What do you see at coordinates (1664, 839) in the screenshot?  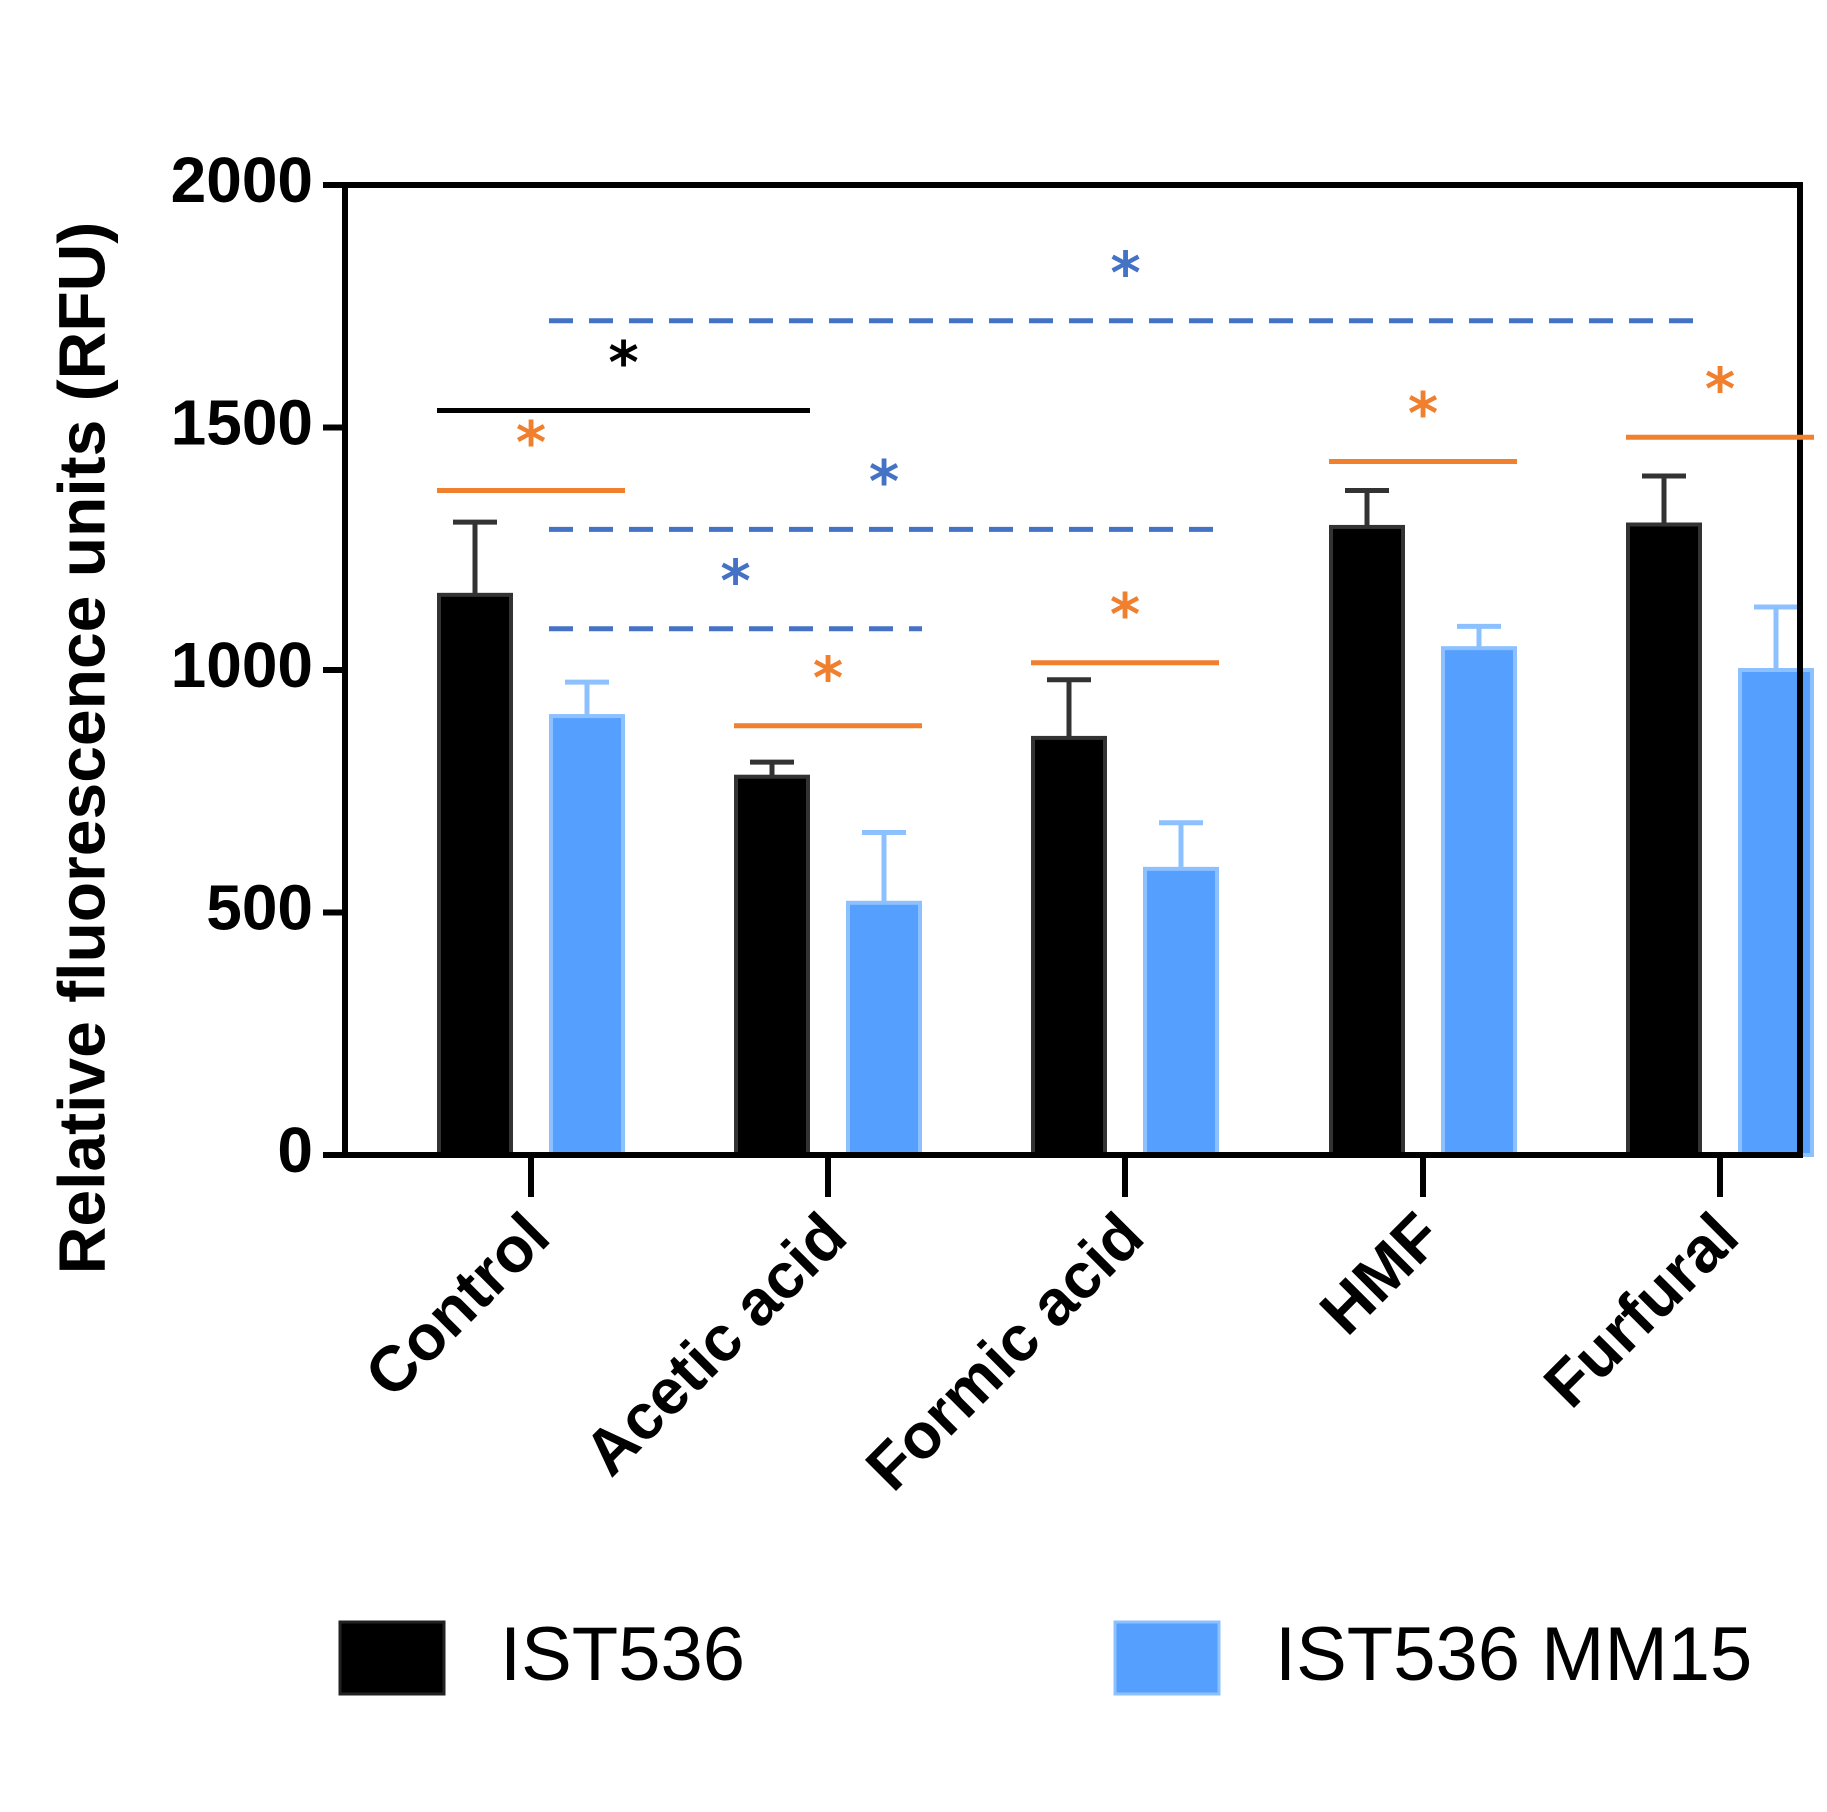 I see `bar-furfural-ist536` at bounding box center [1664, 839].